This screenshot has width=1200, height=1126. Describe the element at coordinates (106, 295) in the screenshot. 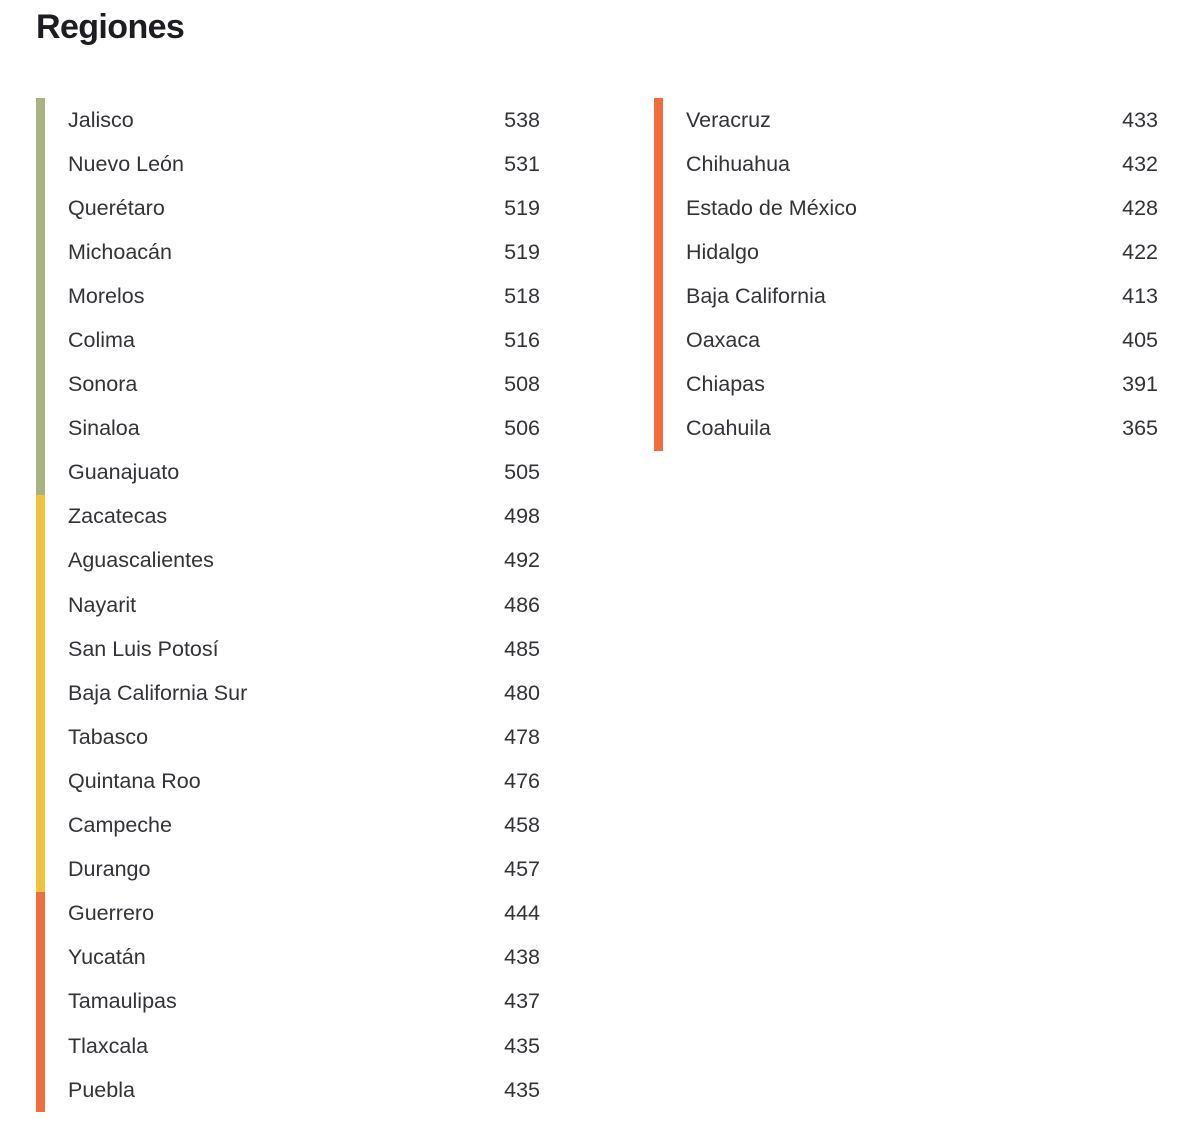

I see `region-name: Morelos` at that location.